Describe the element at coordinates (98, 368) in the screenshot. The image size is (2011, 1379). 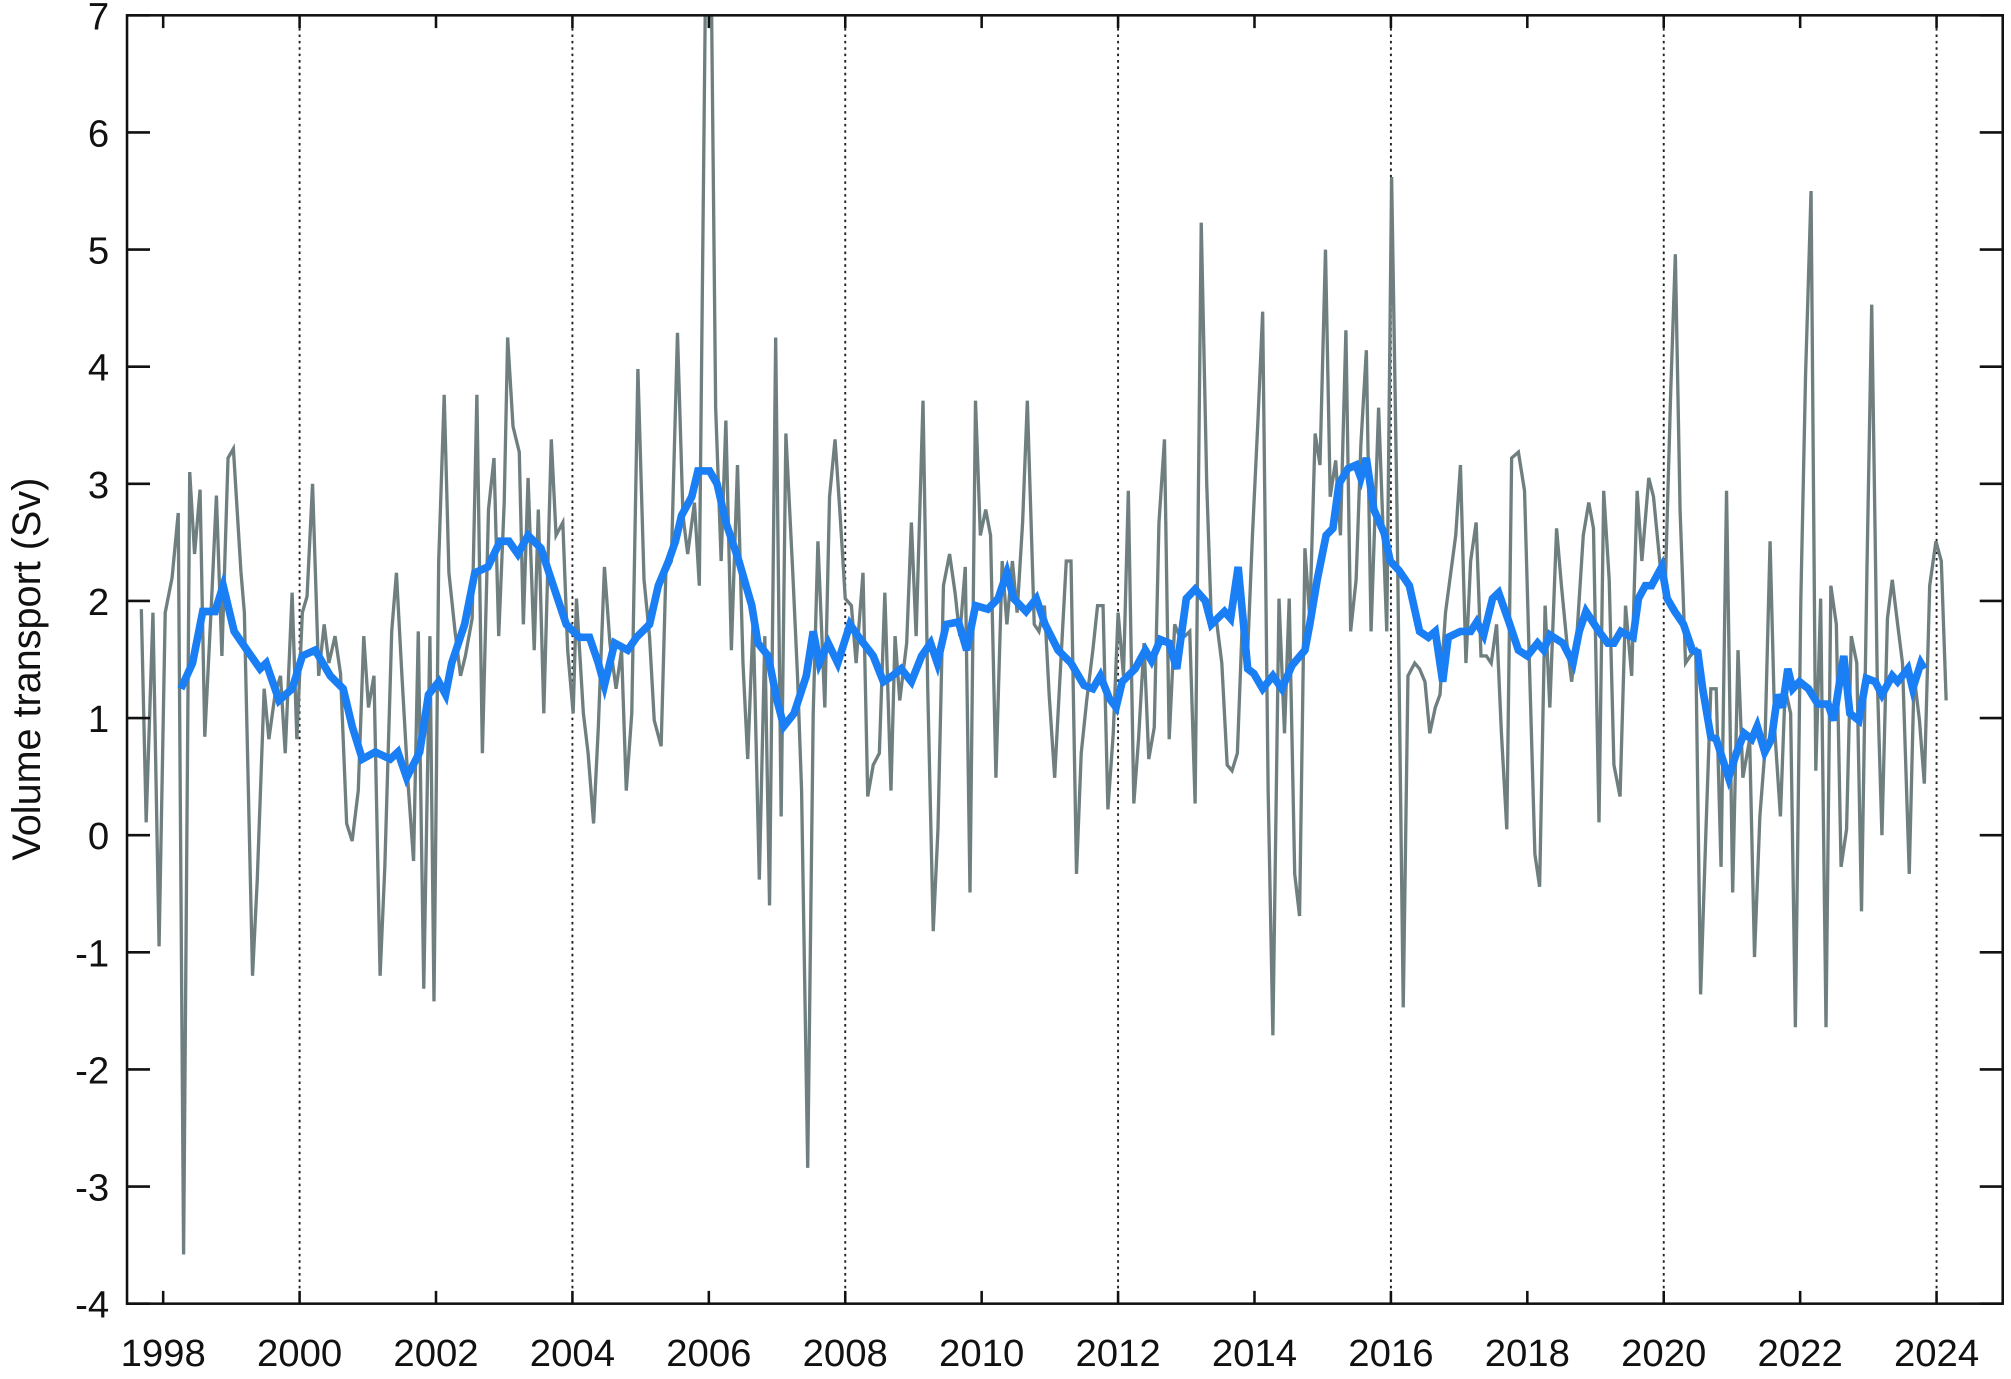
I see `y-tick-label: 4` at that location.